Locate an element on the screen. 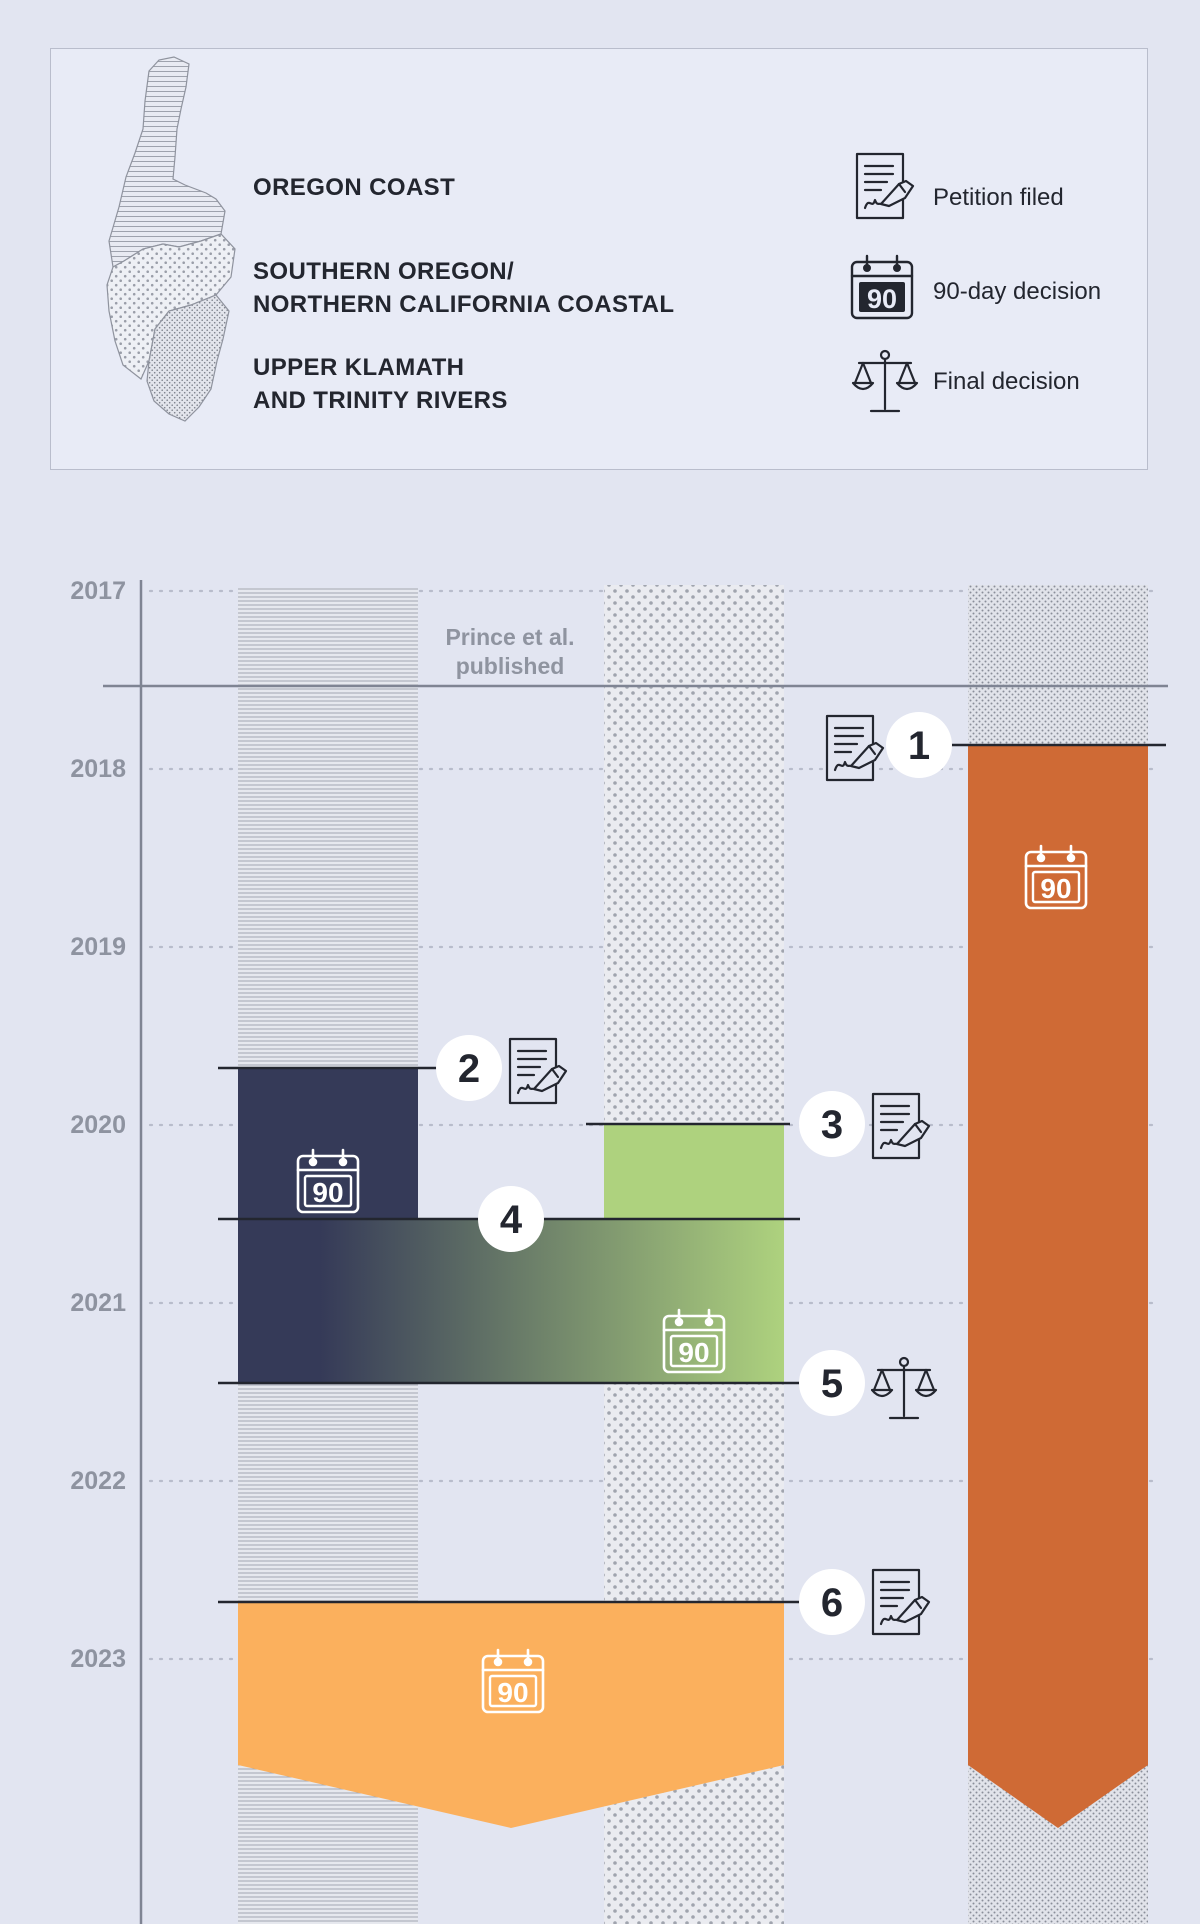  year-label-2020: 2020 is located at coordinates (98, 1125).